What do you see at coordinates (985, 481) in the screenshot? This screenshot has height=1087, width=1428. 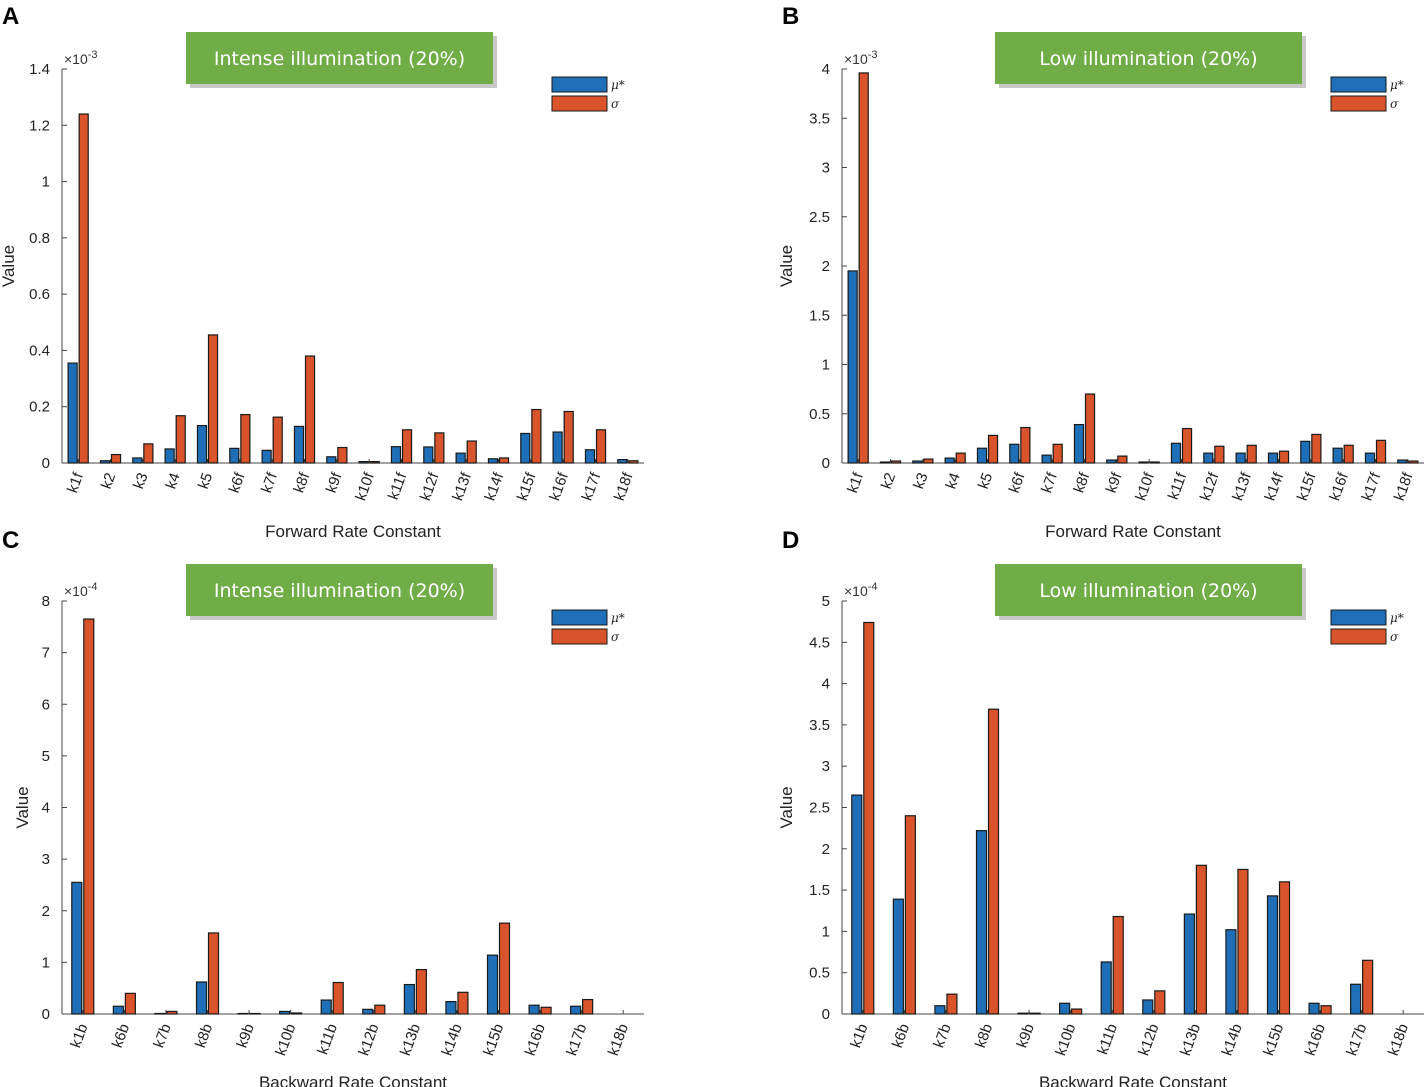 I see `x-tick-label: k5` at bounding box center [985, 481].